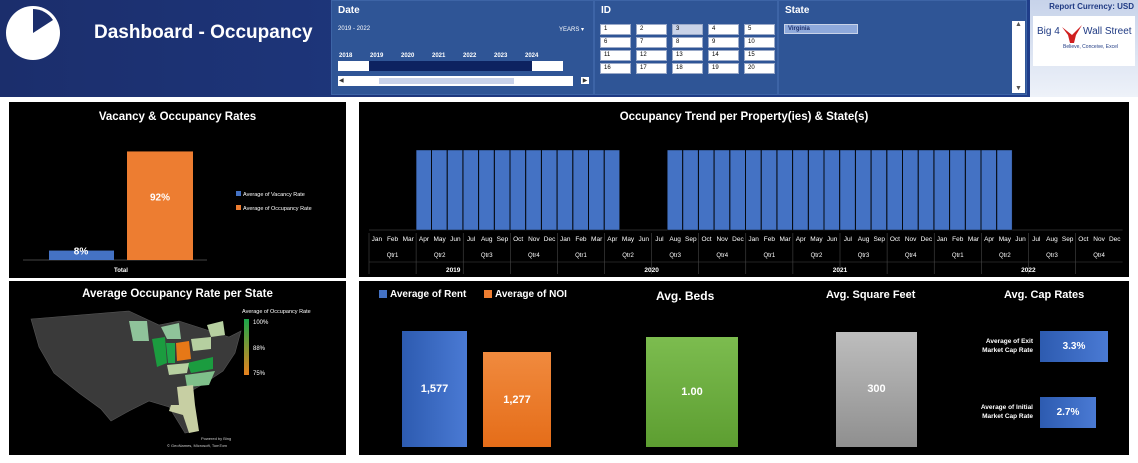  I want to click on noi-bar, so click(517, 399).